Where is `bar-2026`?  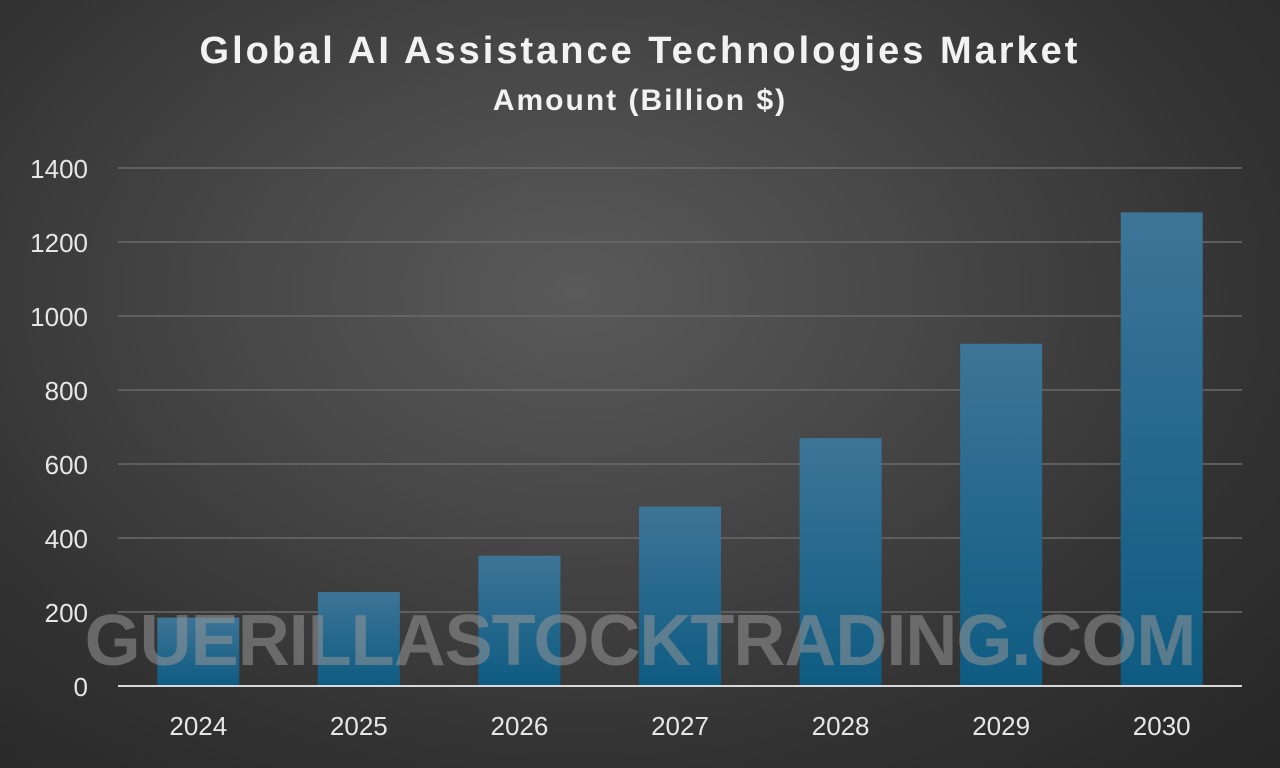 bar-2026 is located at coordinates (519, 620).